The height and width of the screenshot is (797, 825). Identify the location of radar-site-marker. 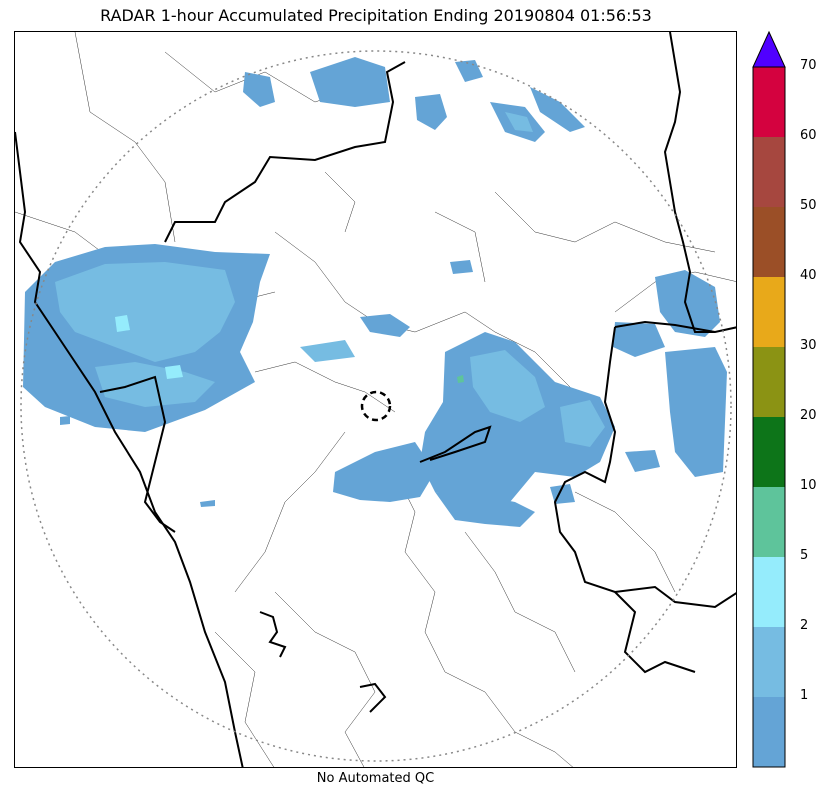
(376, 406).